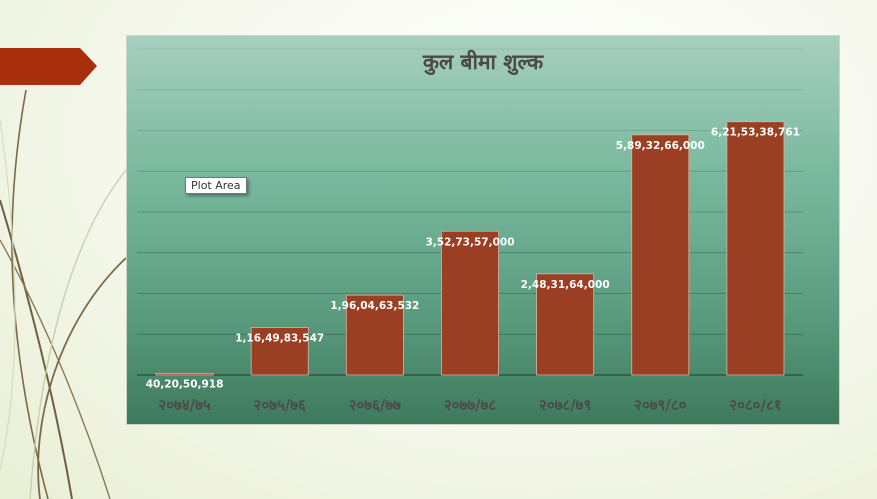  I want to click on x-tick-label: २०७८/७९, so click(565, 405).